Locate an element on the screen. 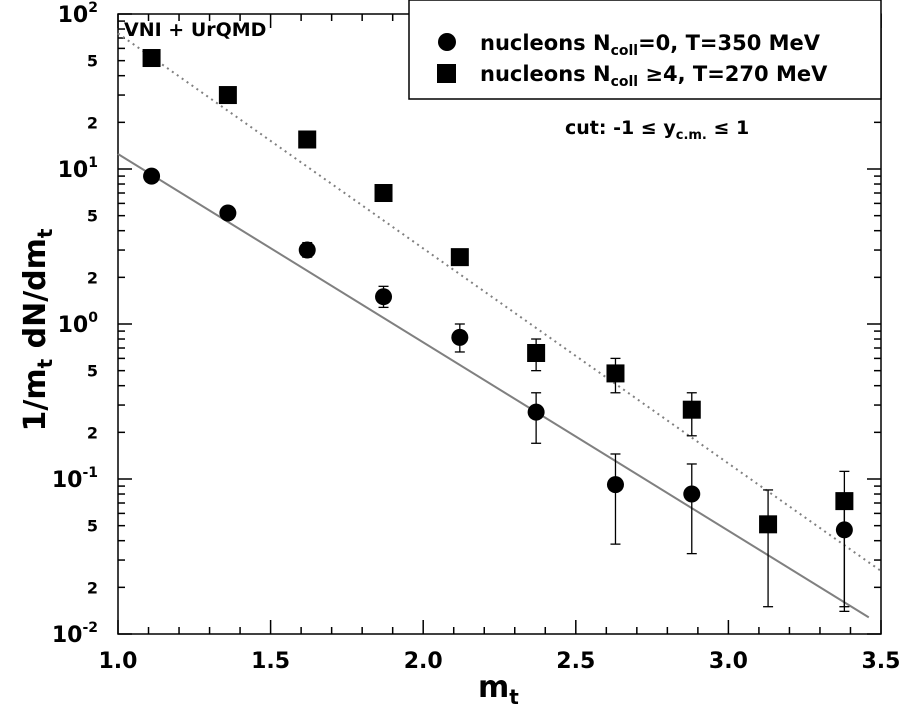 Image resolution: width=909 pixels, height=707 pixels. legend-label-ncoll4: nucleons Ncoll ≥4, T=270 MeV is located at coordinates (654, 76).